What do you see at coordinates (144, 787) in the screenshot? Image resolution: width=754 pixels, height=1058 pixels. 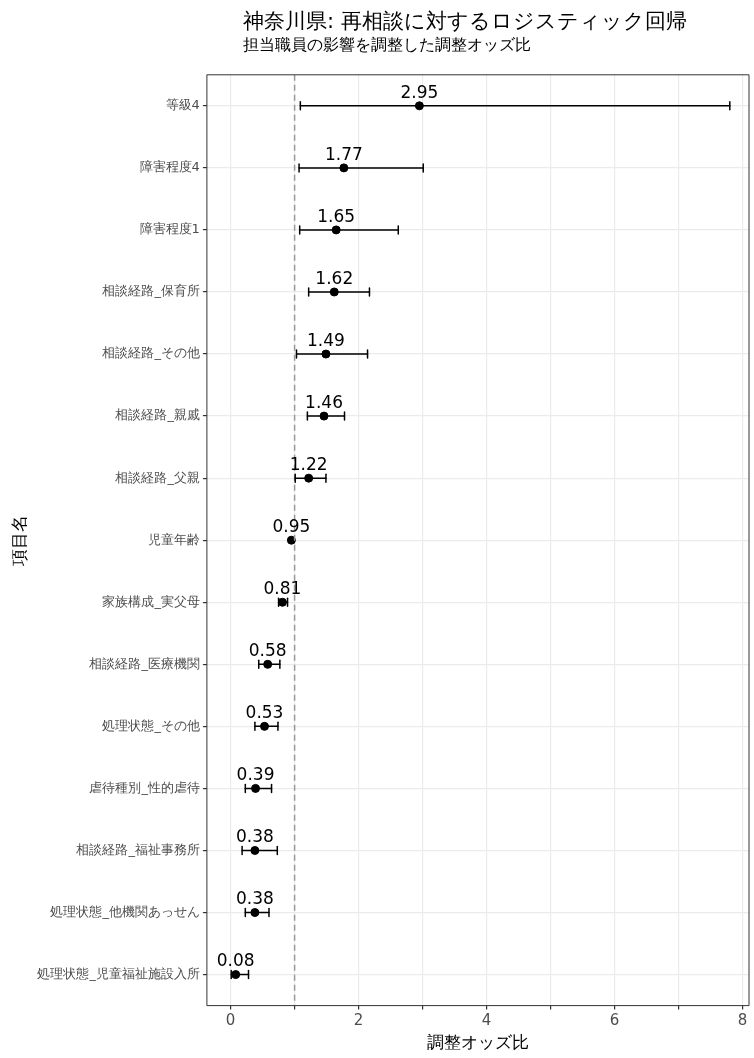 I see `y-tick-label: 虐待種別_性的虐待` at bounding box center [144, 787].